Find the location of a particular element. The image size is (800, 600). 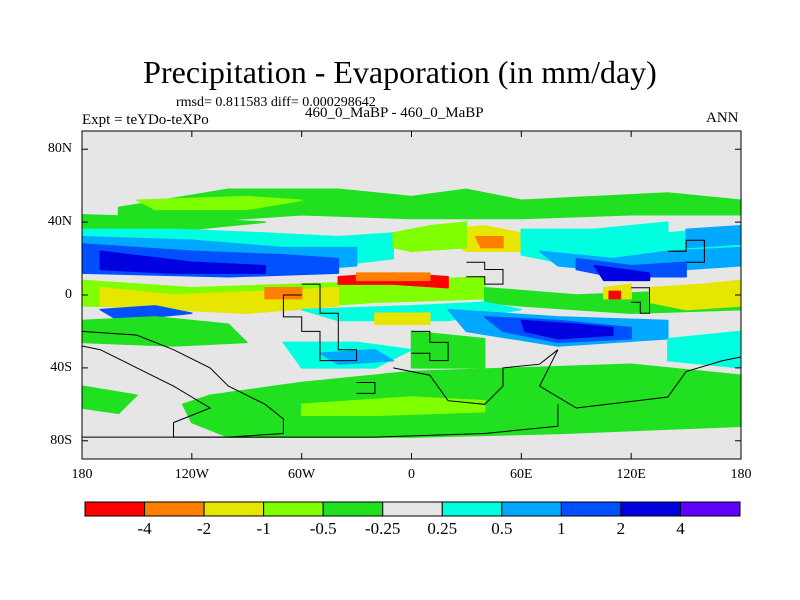

y-tick-label: 40N is located at coordinates (59, 222).